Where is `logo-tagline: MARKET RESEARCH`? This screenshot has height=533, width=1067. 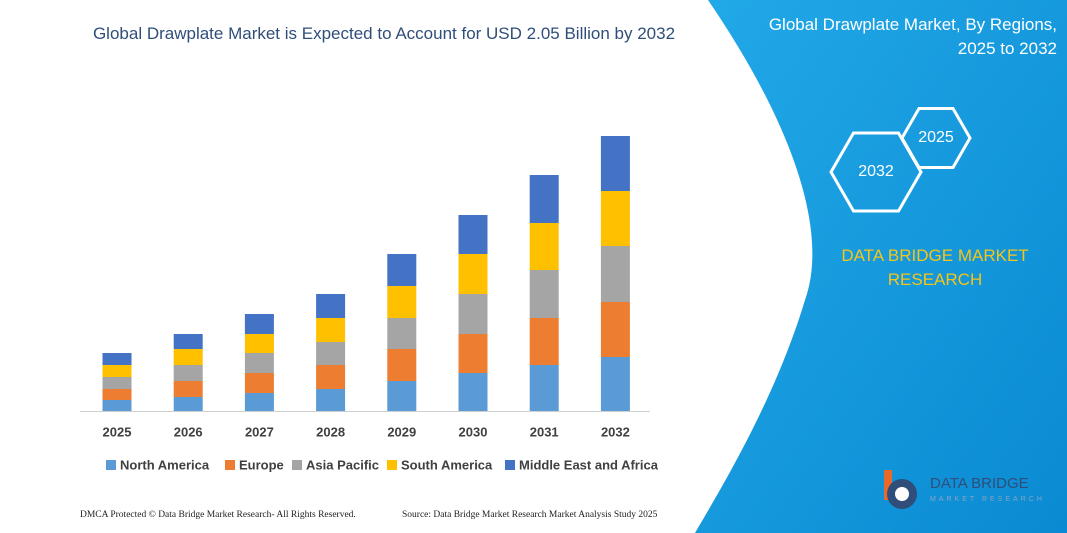 logo-tagline: MARKET RESEARCH is located at coordinates (987, 499).